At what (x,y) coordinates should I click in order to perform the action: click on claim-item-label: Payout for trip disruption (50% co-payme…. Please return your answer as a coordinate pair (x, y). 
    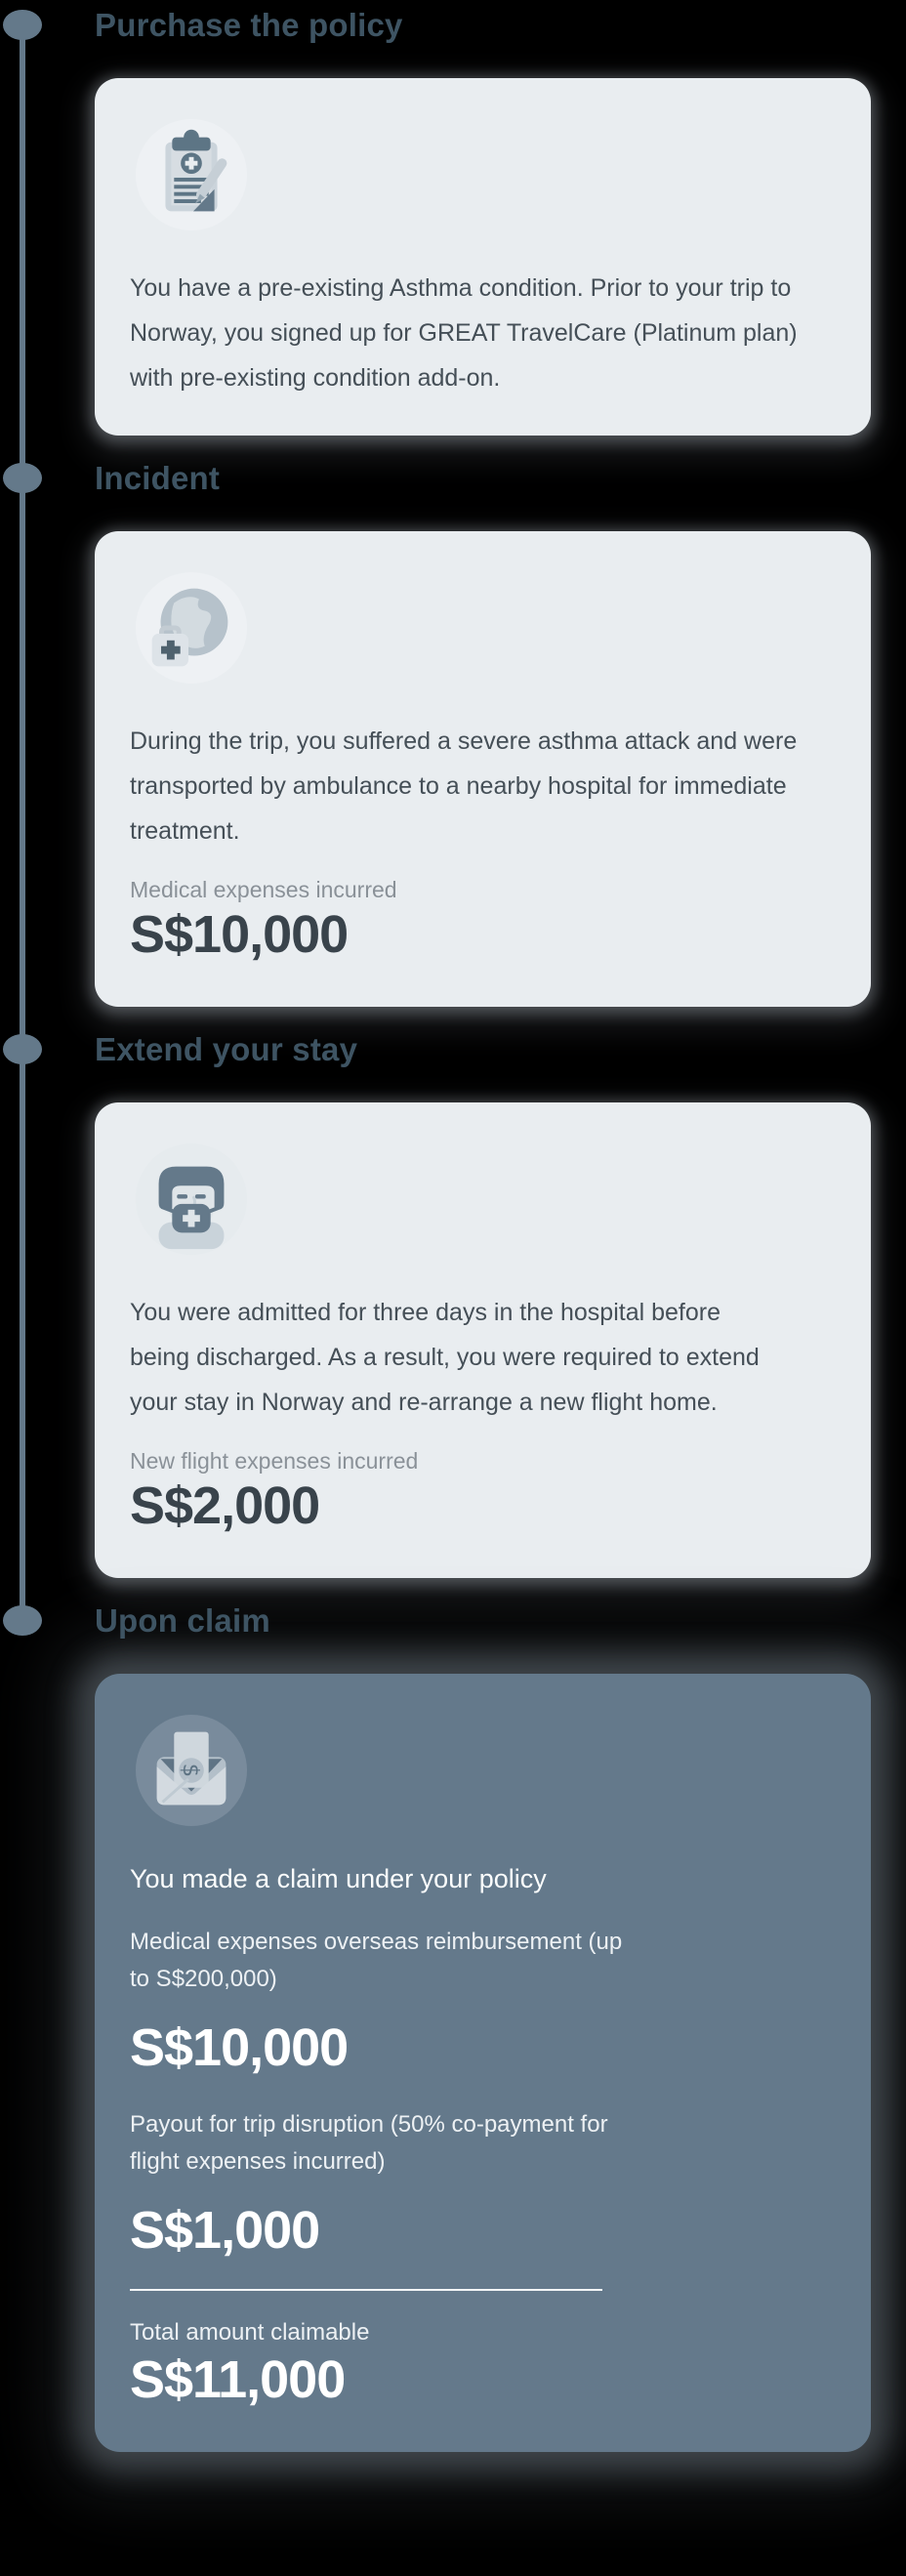
    Looking at the image, I should click on (369, 2143).